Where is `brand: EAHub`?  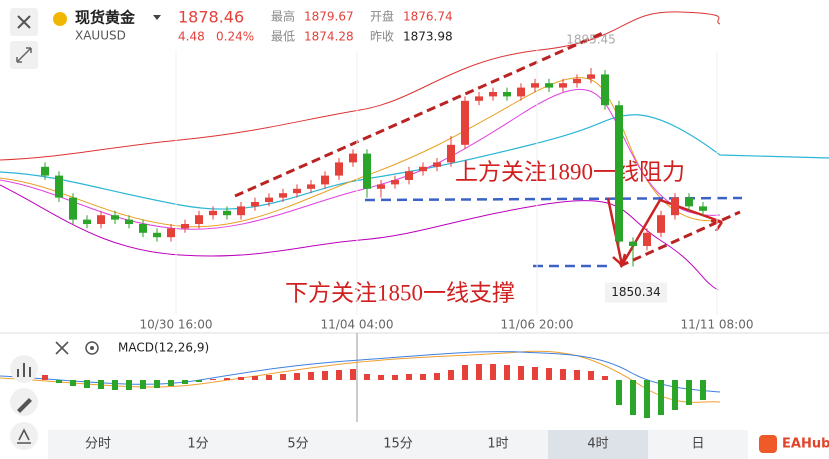 brand: EAHub is located at coordinates (805, 444).